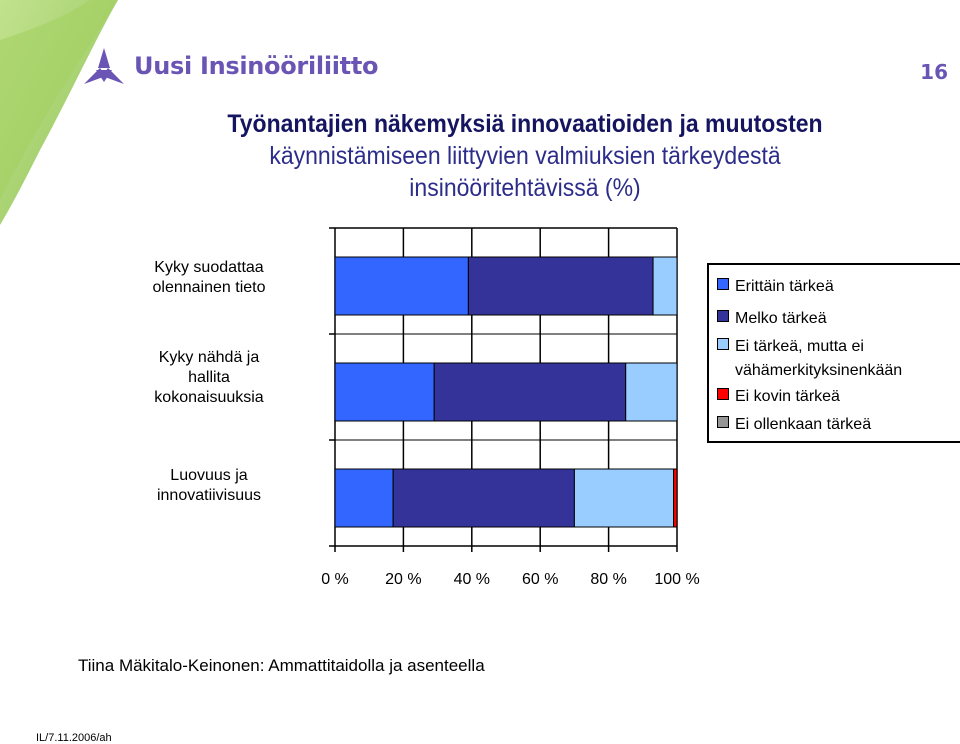 This screenshot has height=744, width=960. I want to click on legend-item-very-important: Erittäin tärkeä, so click(775, 287).